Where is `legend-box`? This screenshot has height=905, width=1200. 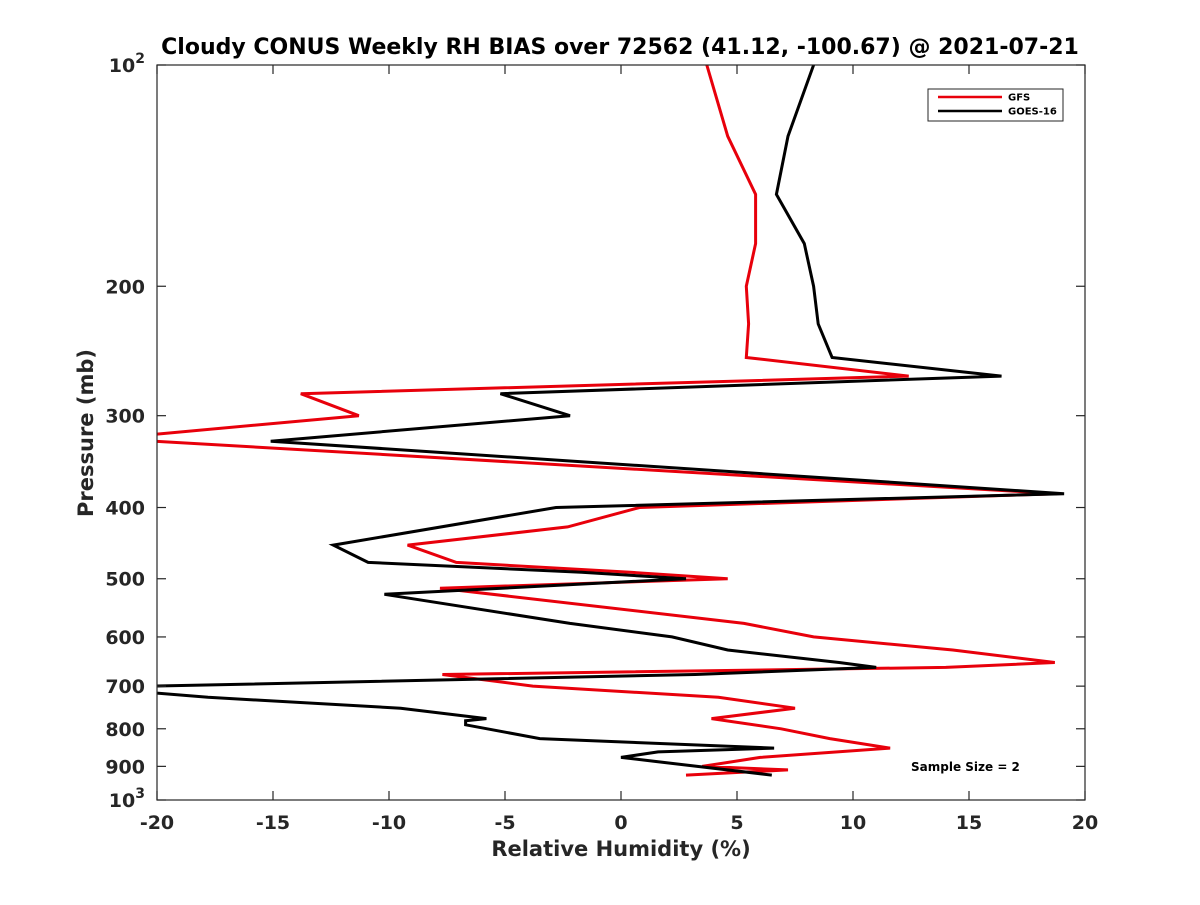 legend-box is located at coordinates (995, 105).